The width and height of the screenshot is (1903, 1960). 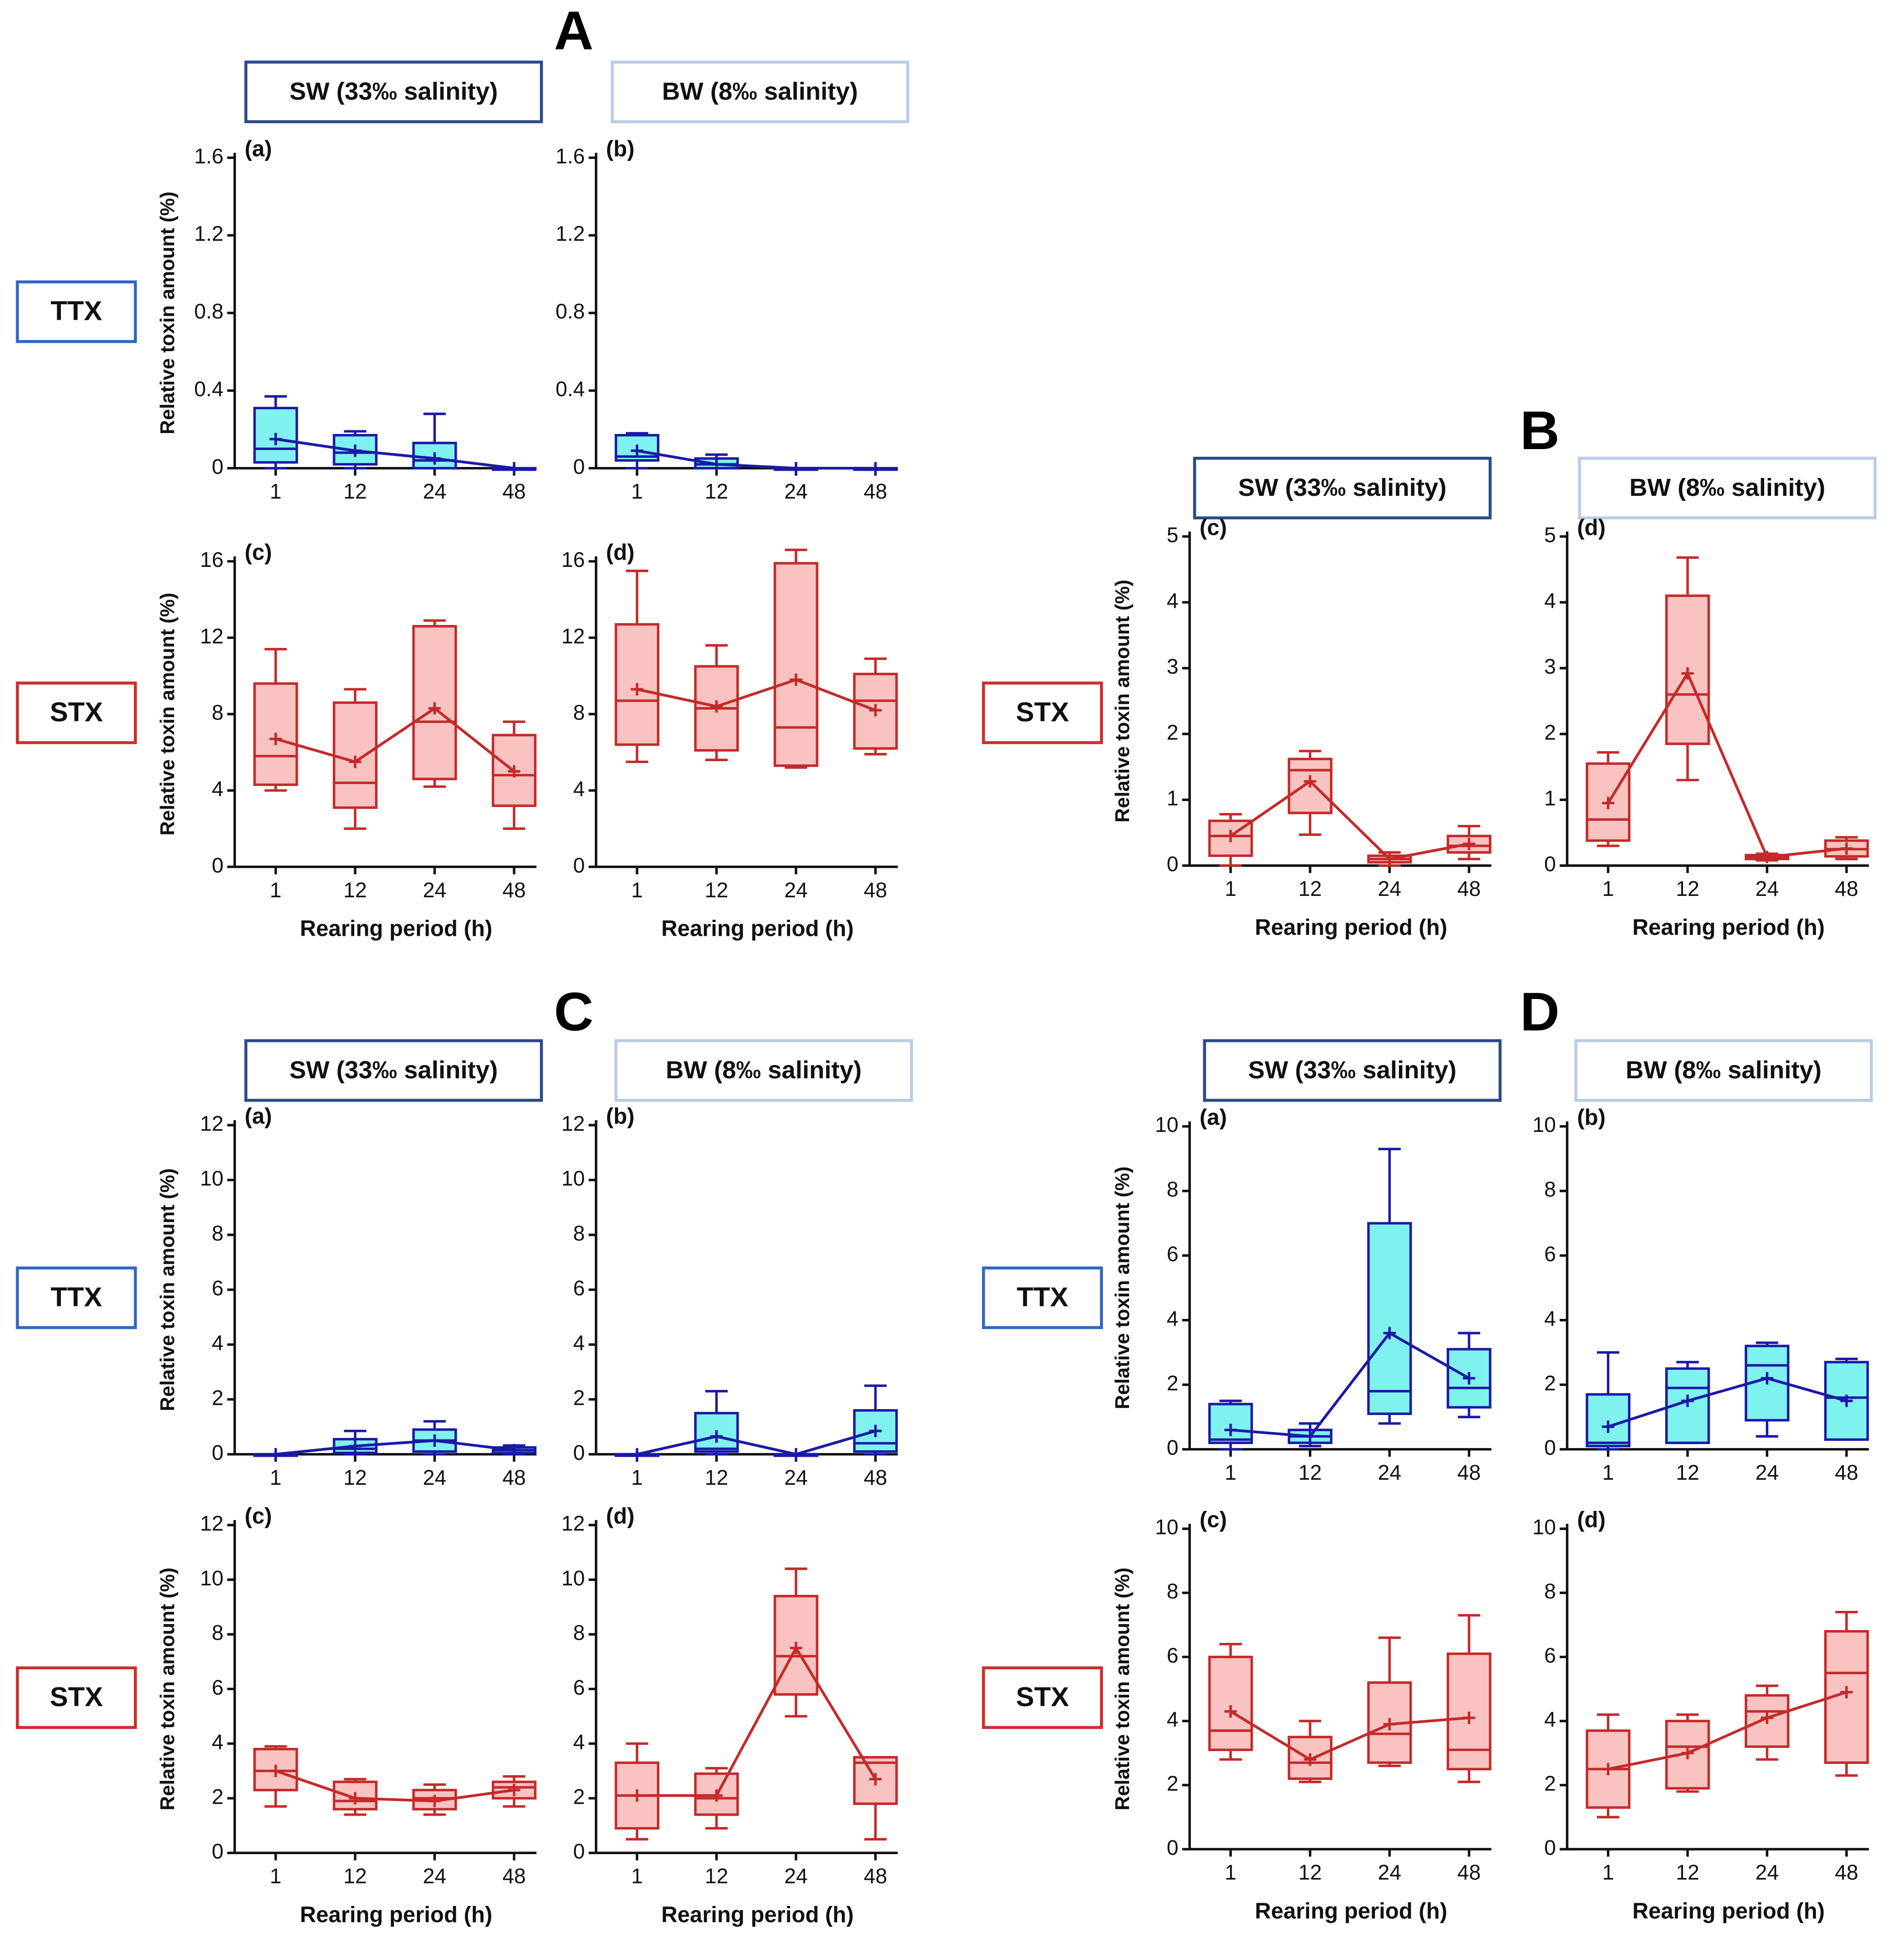 What do you see at coordinates (1550, 1383) in the screenshot?
I see `y-tick-label: 2` at bounding box center [1550, 1383].